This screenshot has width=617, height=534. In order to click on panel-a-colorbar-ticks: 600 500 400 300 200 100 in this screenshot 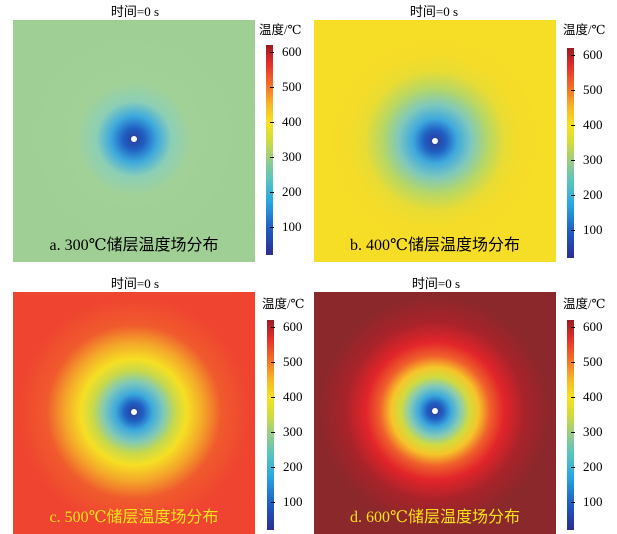, I will do `click(296, 149)`.